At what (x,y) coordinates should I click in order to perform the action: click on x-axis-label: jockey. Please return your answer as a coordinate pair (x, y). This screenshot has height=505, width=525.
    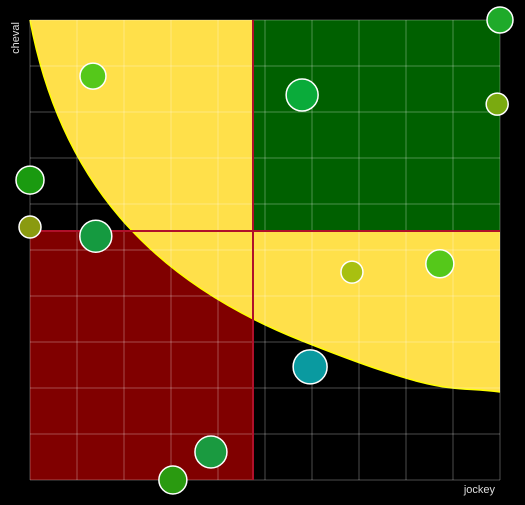
    Looking at the image, I should click on (479, 490).